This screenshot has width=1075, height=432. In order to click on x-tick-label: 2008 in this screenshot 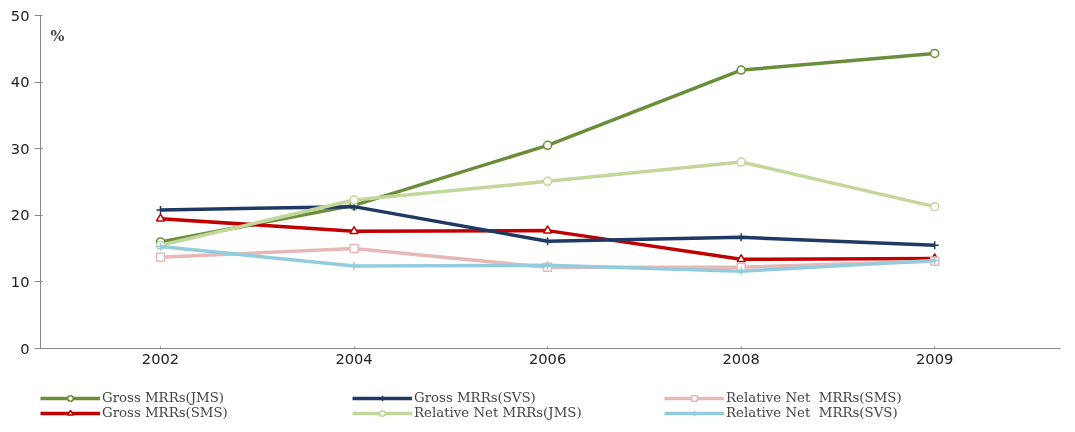, I will do `click(741, 358)`.